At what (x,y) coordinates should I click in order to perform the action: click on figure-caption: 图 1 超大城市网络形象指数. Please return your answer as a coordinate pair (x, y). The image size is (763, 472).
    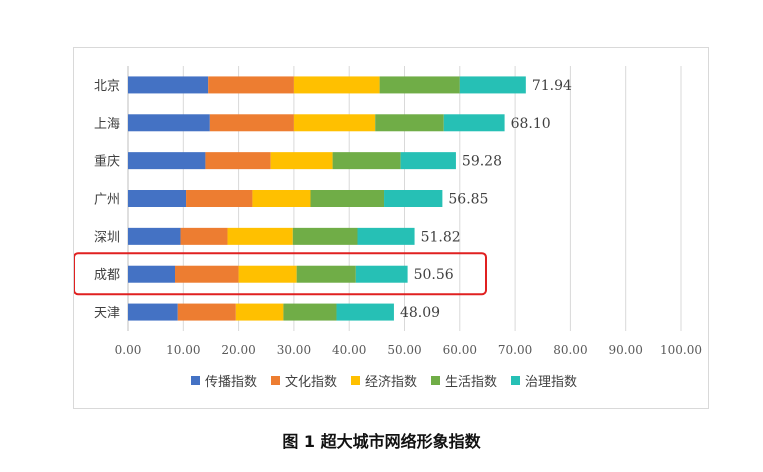
    Looking at the image, I should click on (381, 441).